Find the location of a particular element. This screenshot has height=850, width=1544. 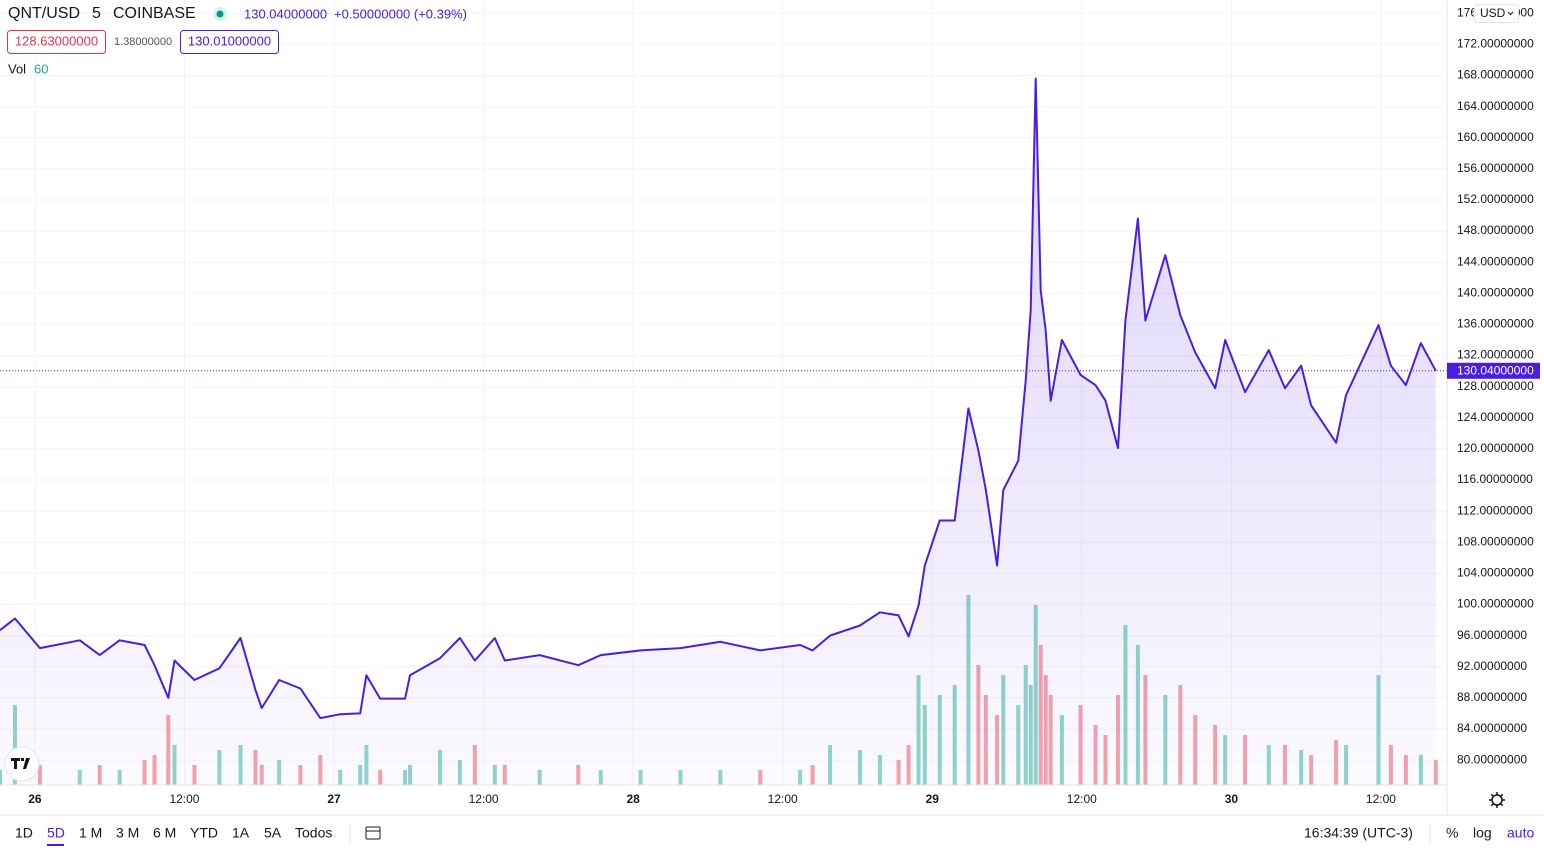

interval: 5 is located at coordinates (96, 13).